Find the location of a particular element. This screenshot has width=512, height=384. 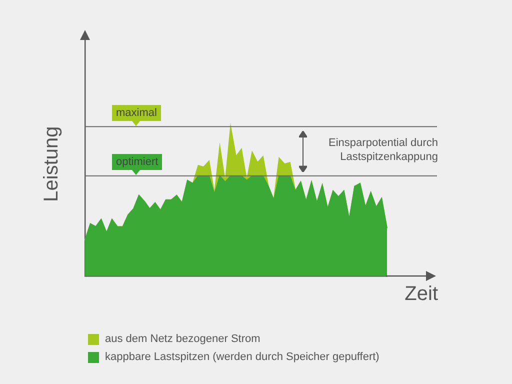

annotation: Einsparpotential durch Lastspitzenkappung is located at coordinates (383, 150).